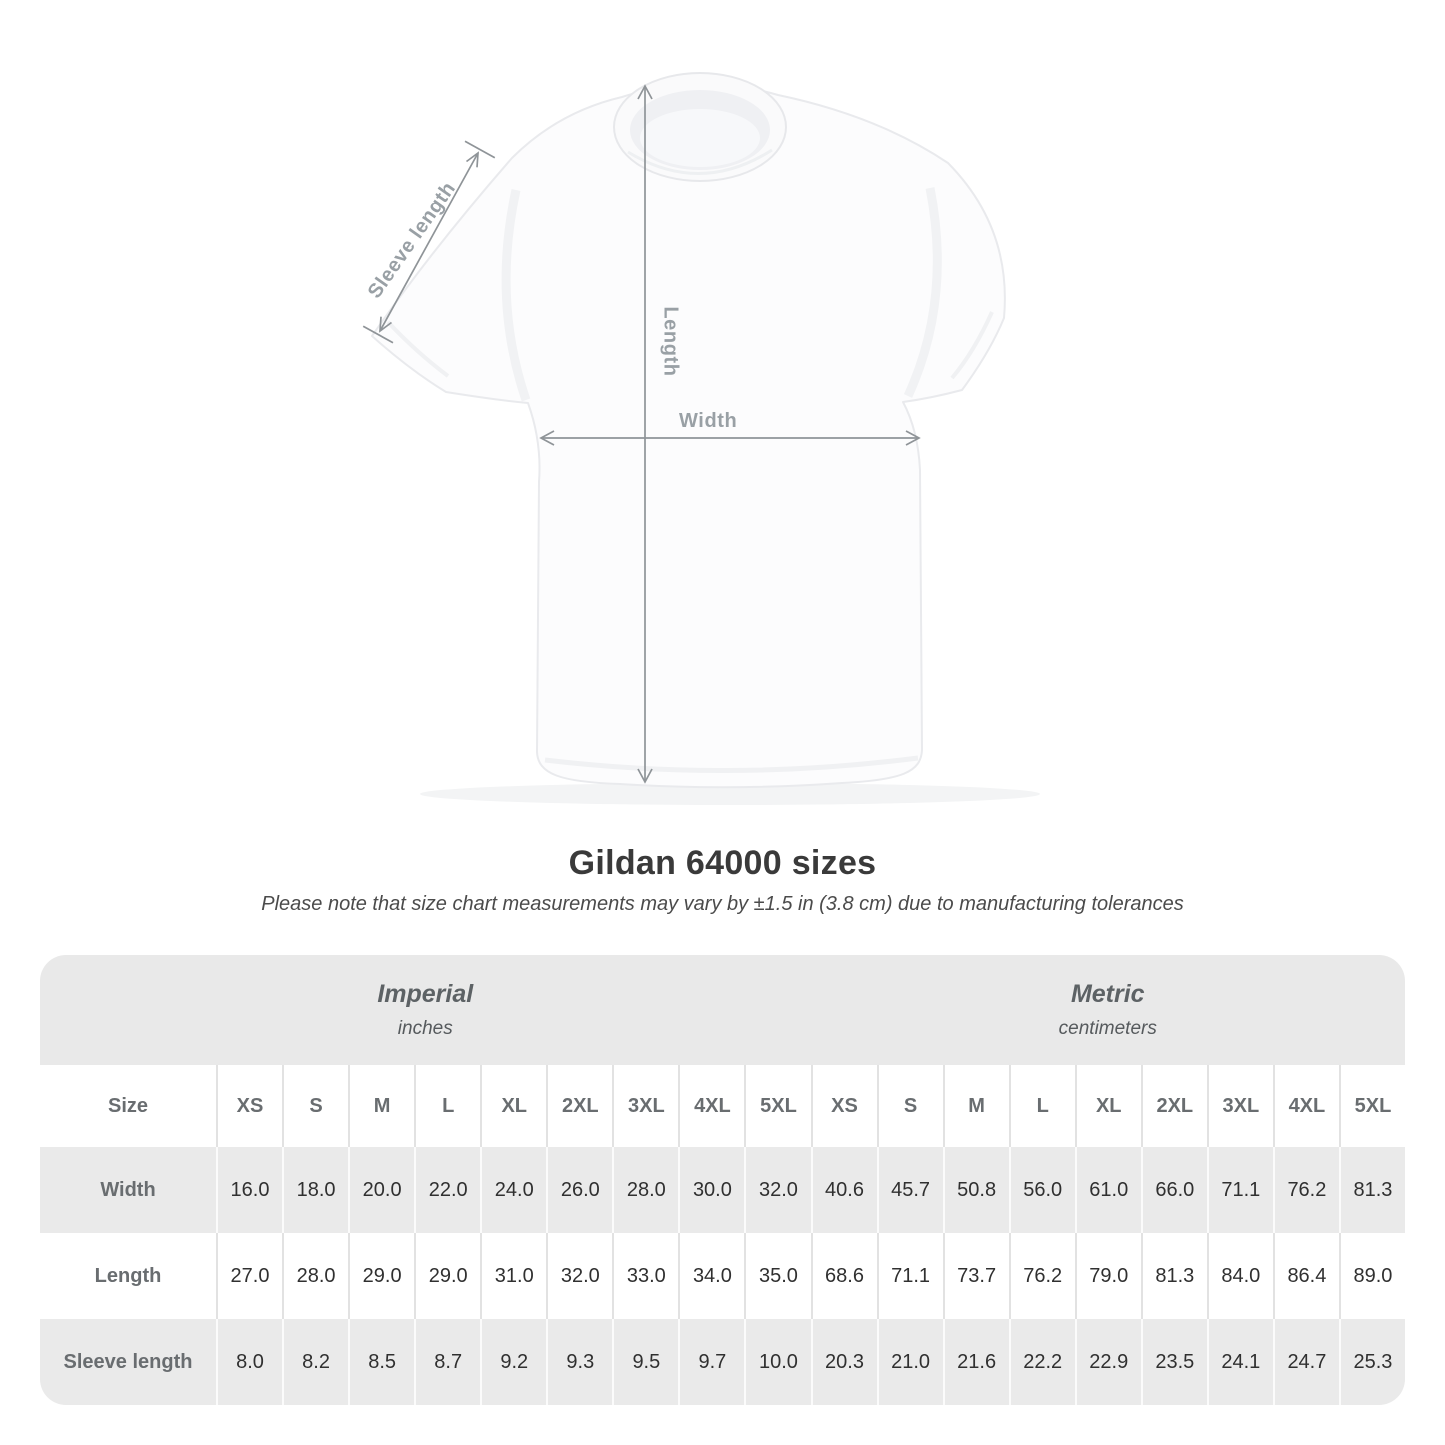 This screenshot has width=1445, height=1445. I want to click on measurement-value-metric: 25.3, so click(1371, 1362).